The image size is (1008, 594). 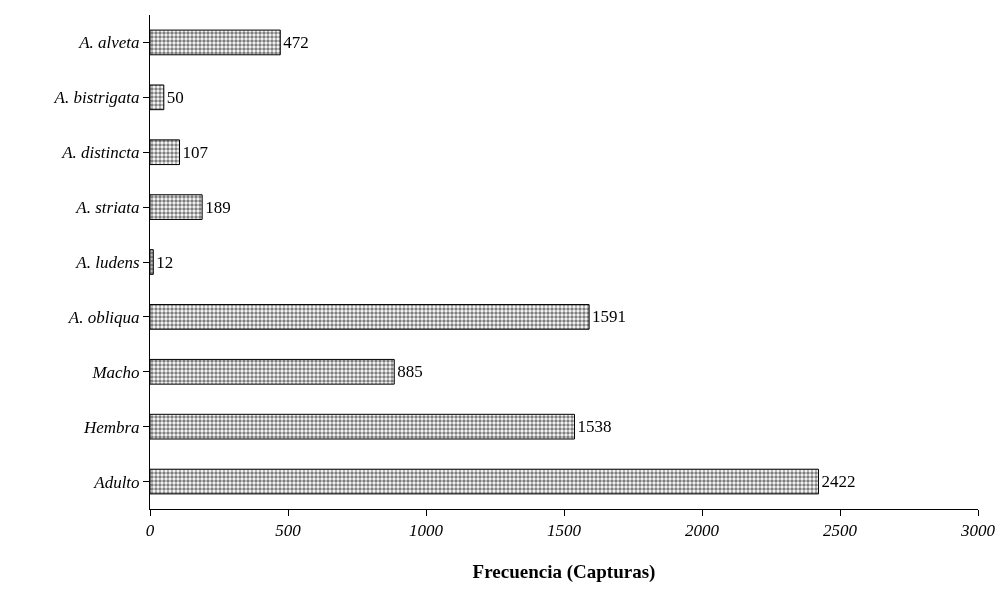 I want to click on x-tick-label: 2500, so click(x=840, y=531).